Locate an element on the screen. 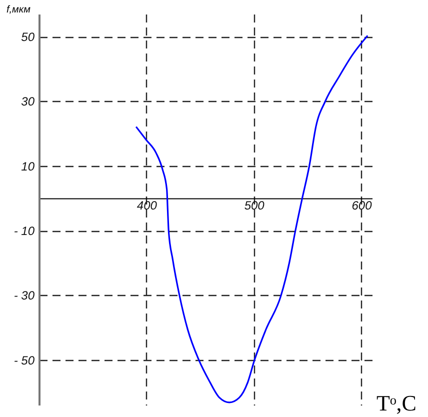 The image size is (428, 417). y-tick-label: - 10 is located at coordinates (24, 231).